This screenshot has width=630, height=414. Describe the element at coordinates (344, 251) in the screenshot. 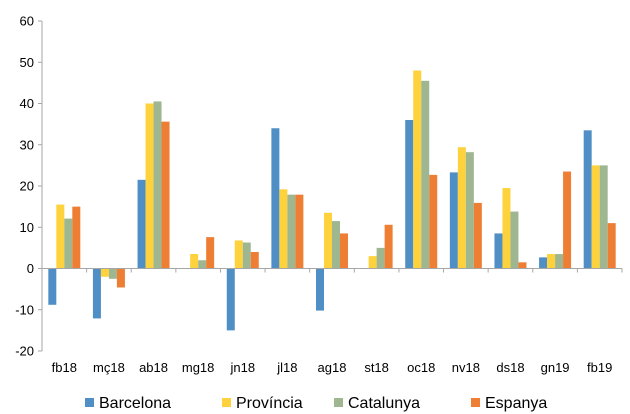

I see `bar-espanya-ag18` at that location.